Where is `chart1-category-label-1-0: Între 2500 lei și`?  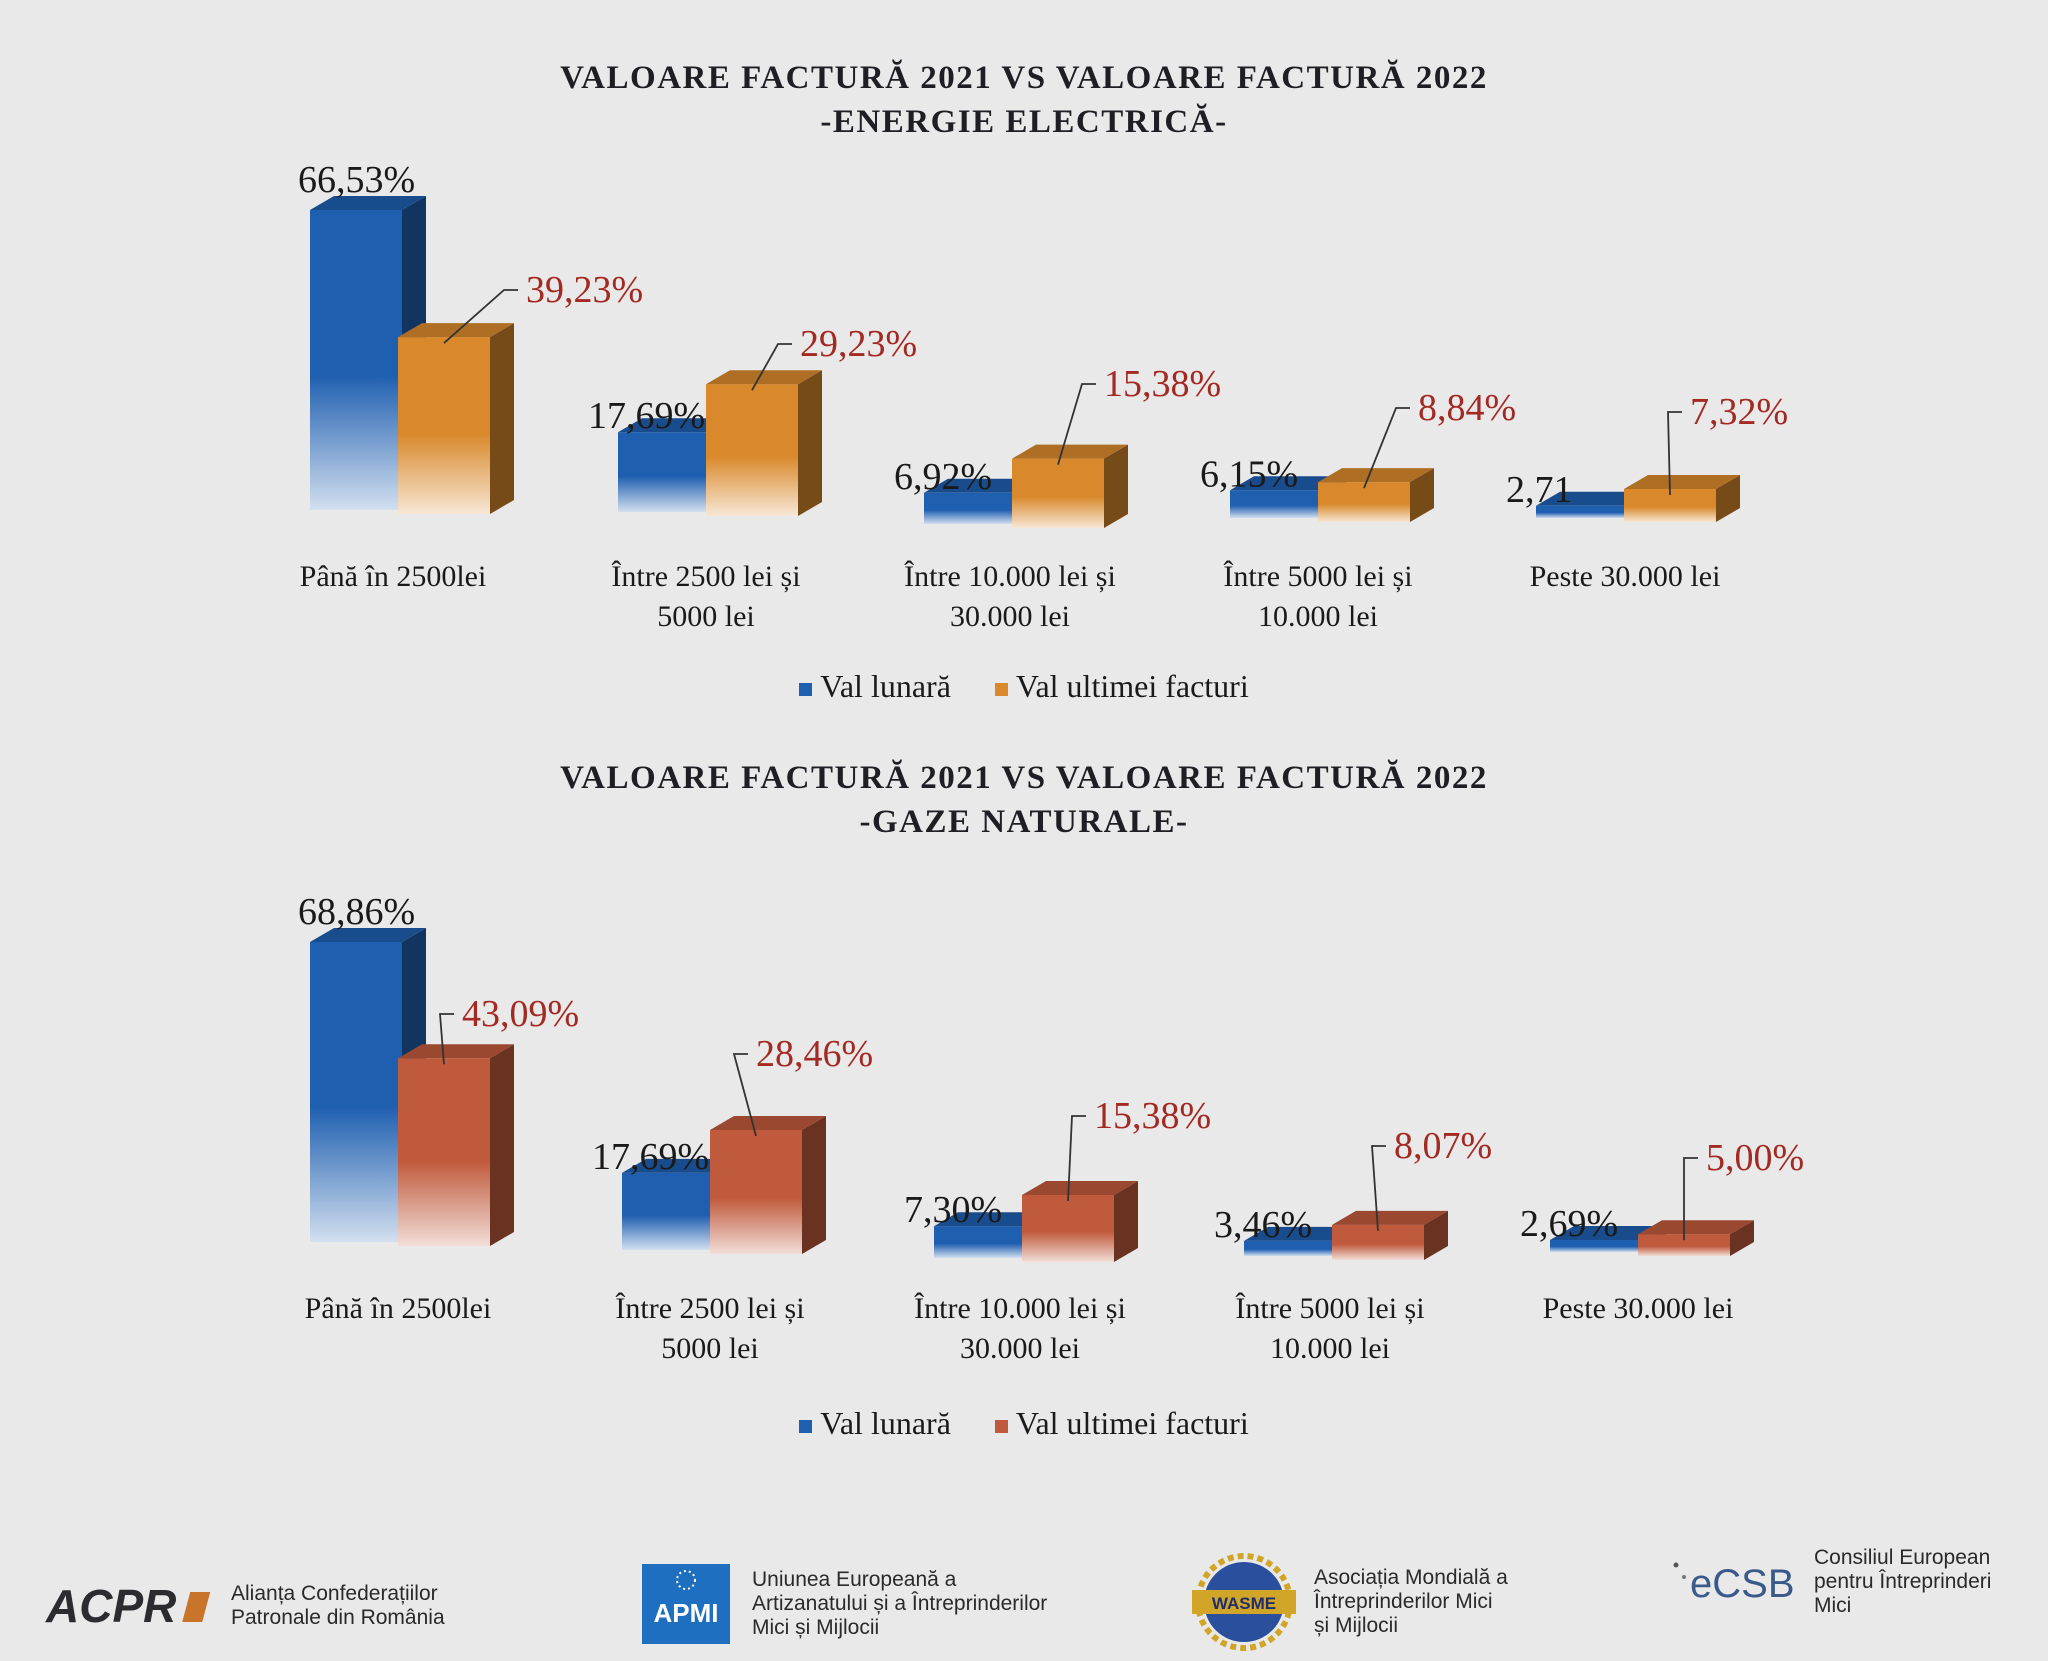 chart1-category-label-1-0: Între 2500 lei și is located at coordinates (705, 576).